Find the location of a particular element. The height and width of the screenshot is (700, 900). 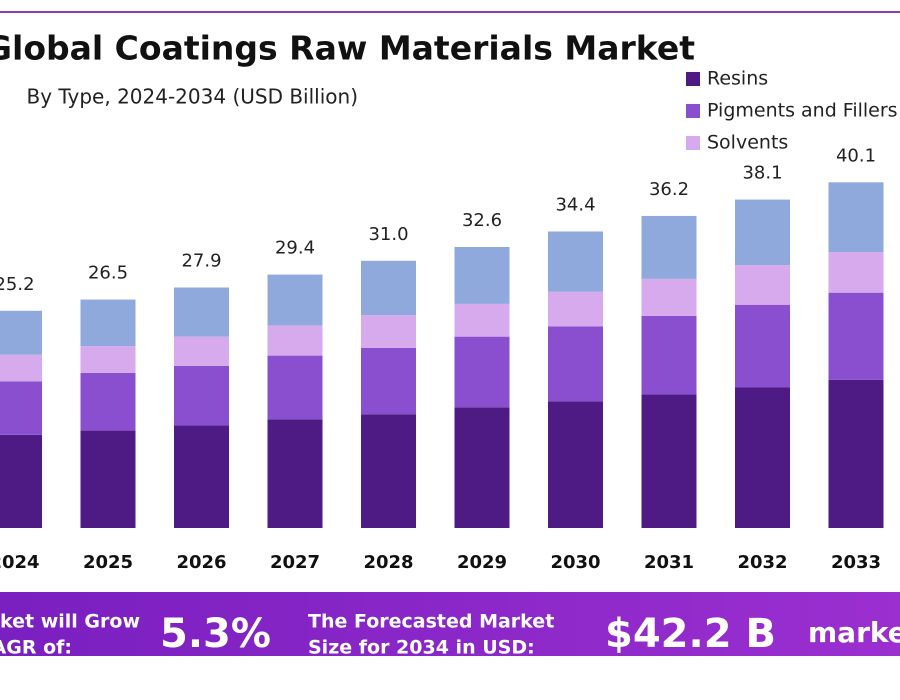

total-label: 38.1 is located at coordinates (762, 173).